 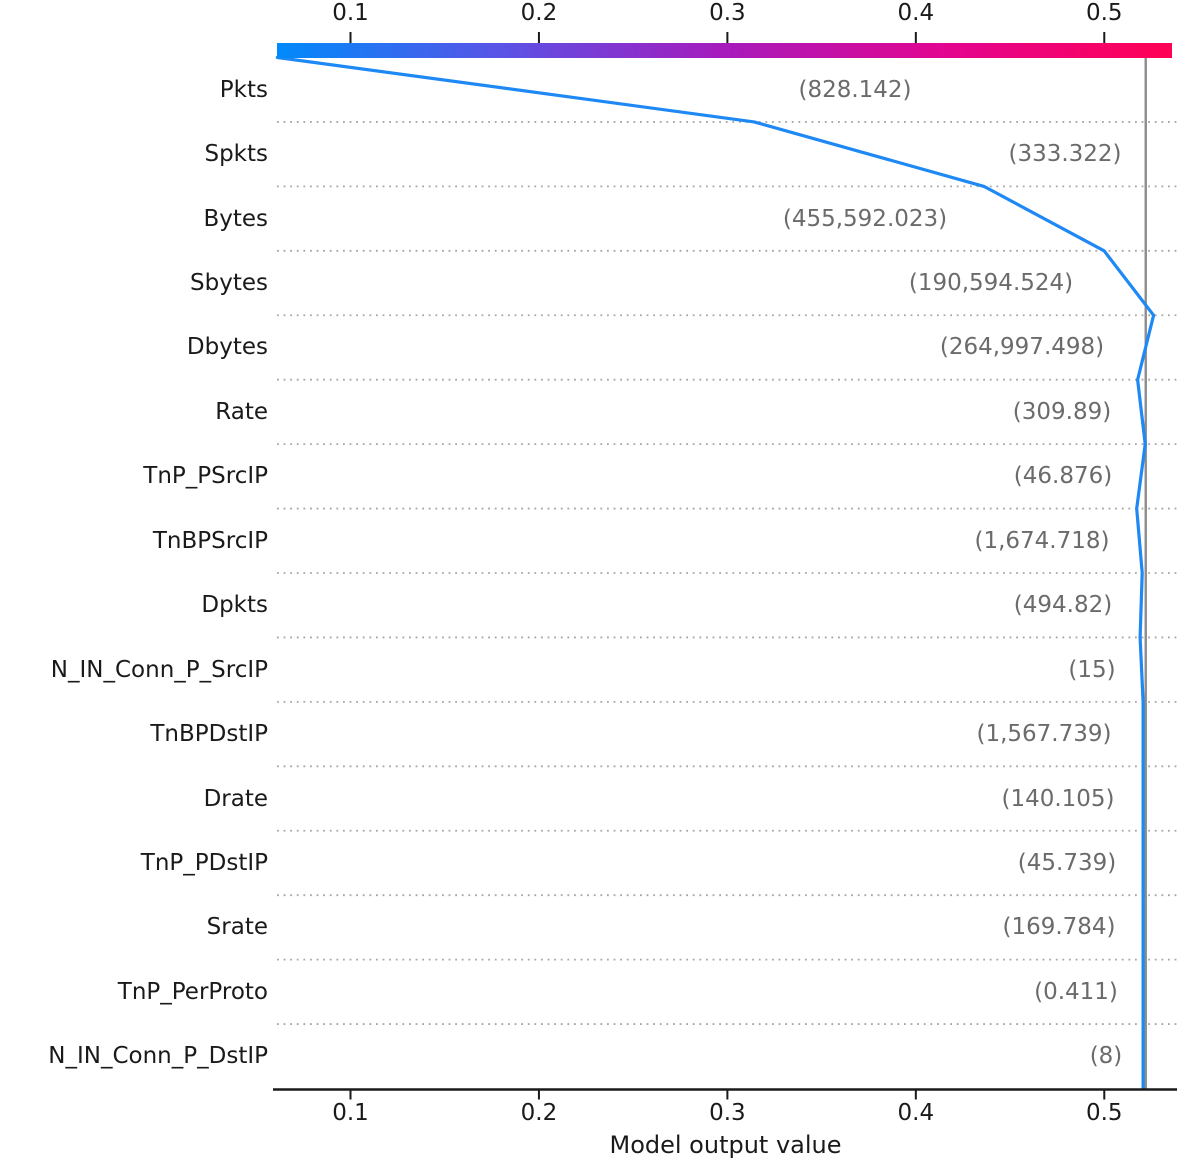 What do you see at coordinates (237, 927) in the screenshot?
I see `feature-label: Srate` at bounding box center [237, 927].